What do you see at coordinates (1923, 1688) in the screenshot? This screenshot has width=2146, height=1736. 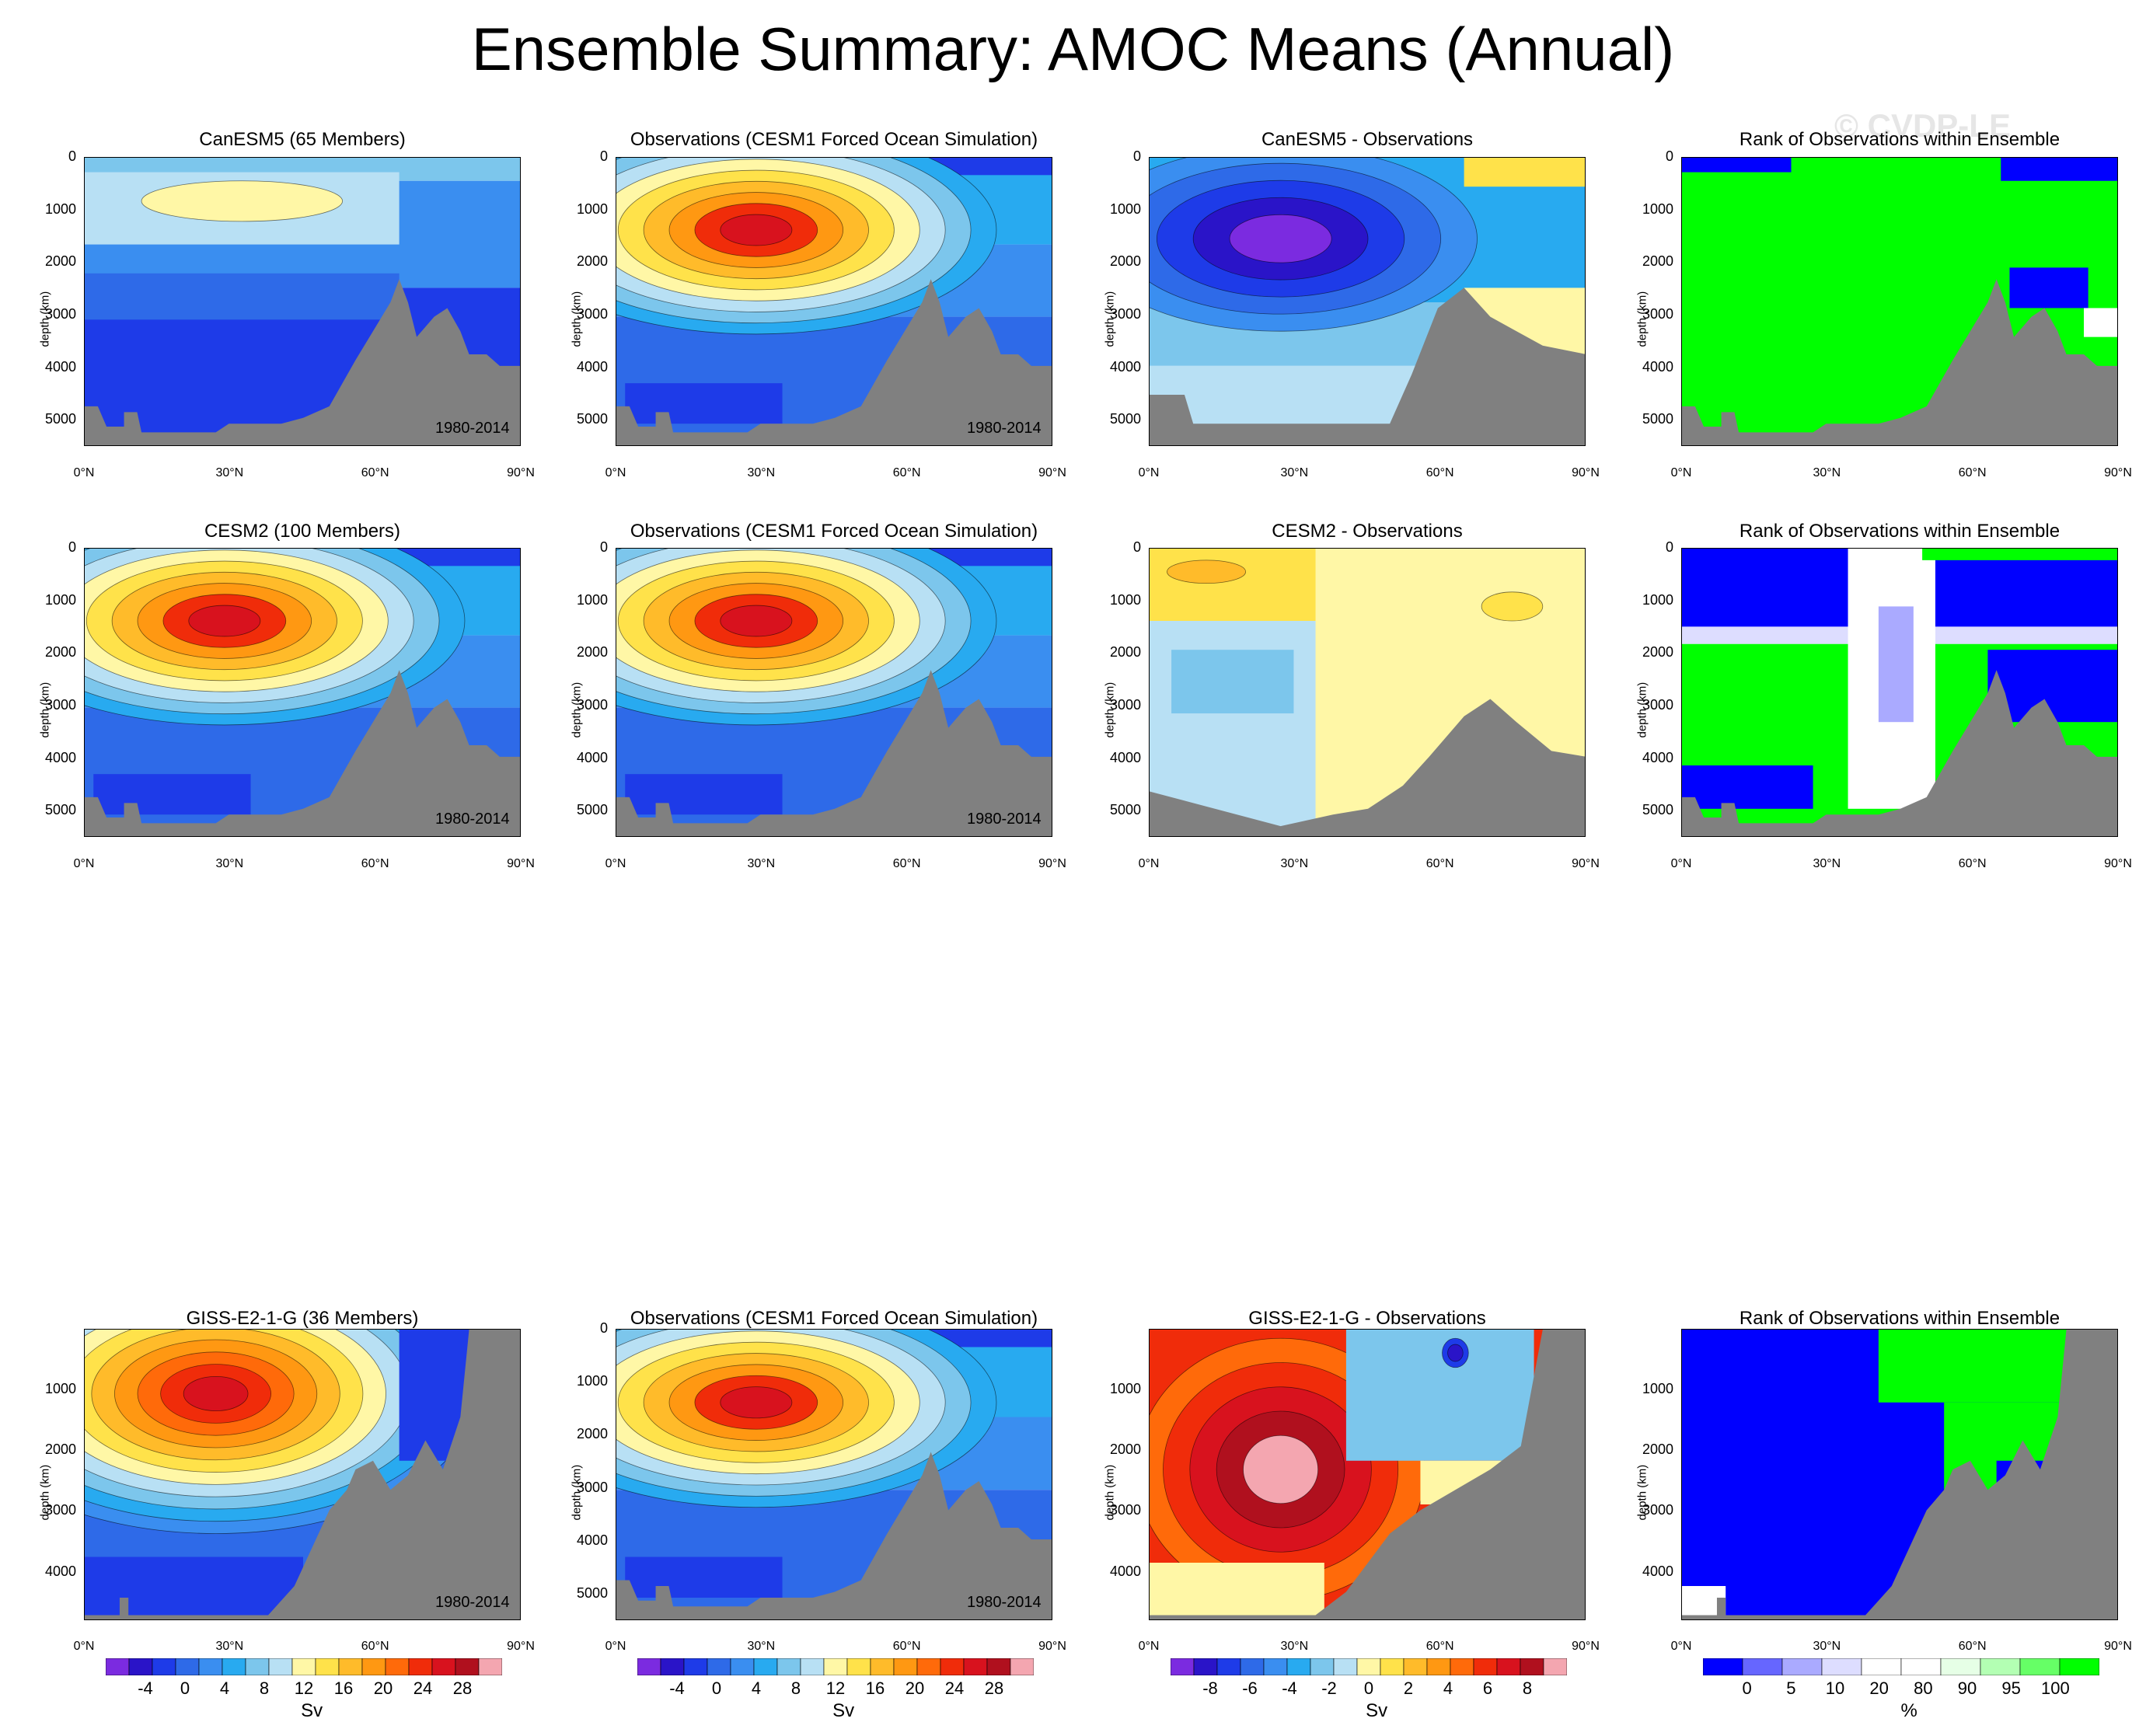 I see `colorbar-label: 80` at bounding box center [1923, 1688].